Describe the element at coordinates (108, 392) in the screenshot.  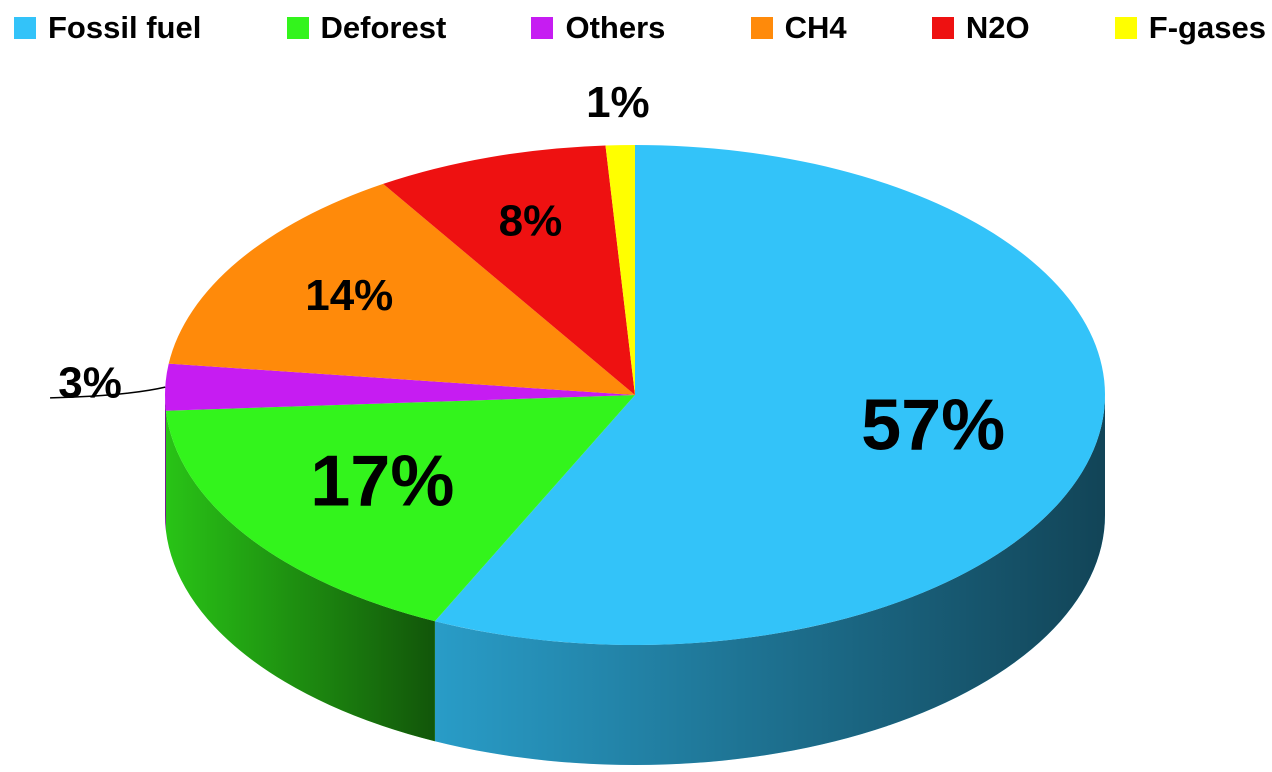
I see `leader-line` at that location.